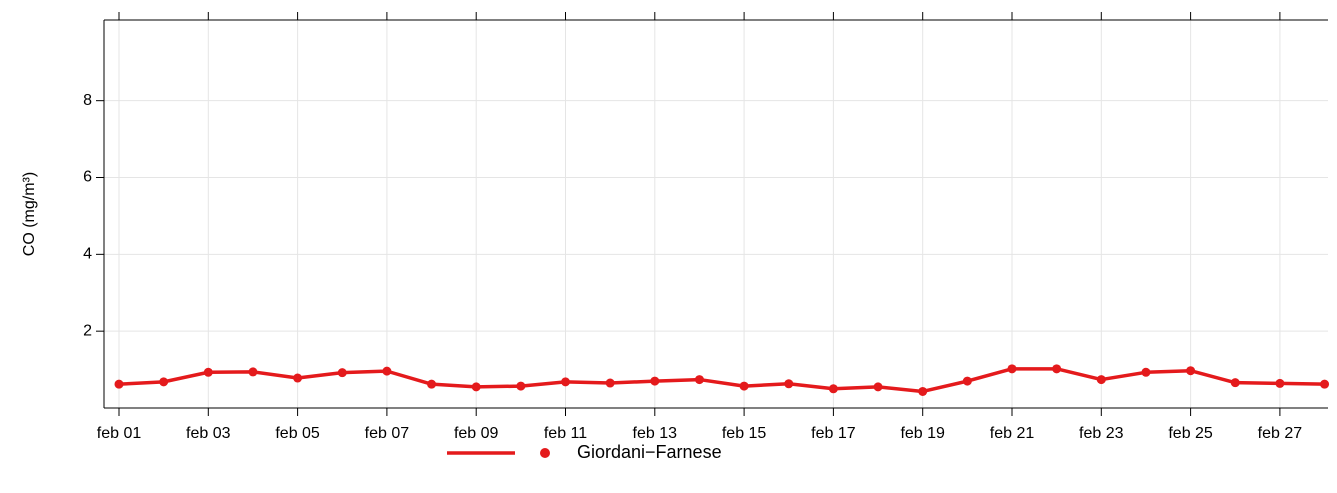 The image size is (1337, 493). Describe the element at coordinates (297, 433) in the screenshot. I see `x-tick-label: feb 05` at that location.